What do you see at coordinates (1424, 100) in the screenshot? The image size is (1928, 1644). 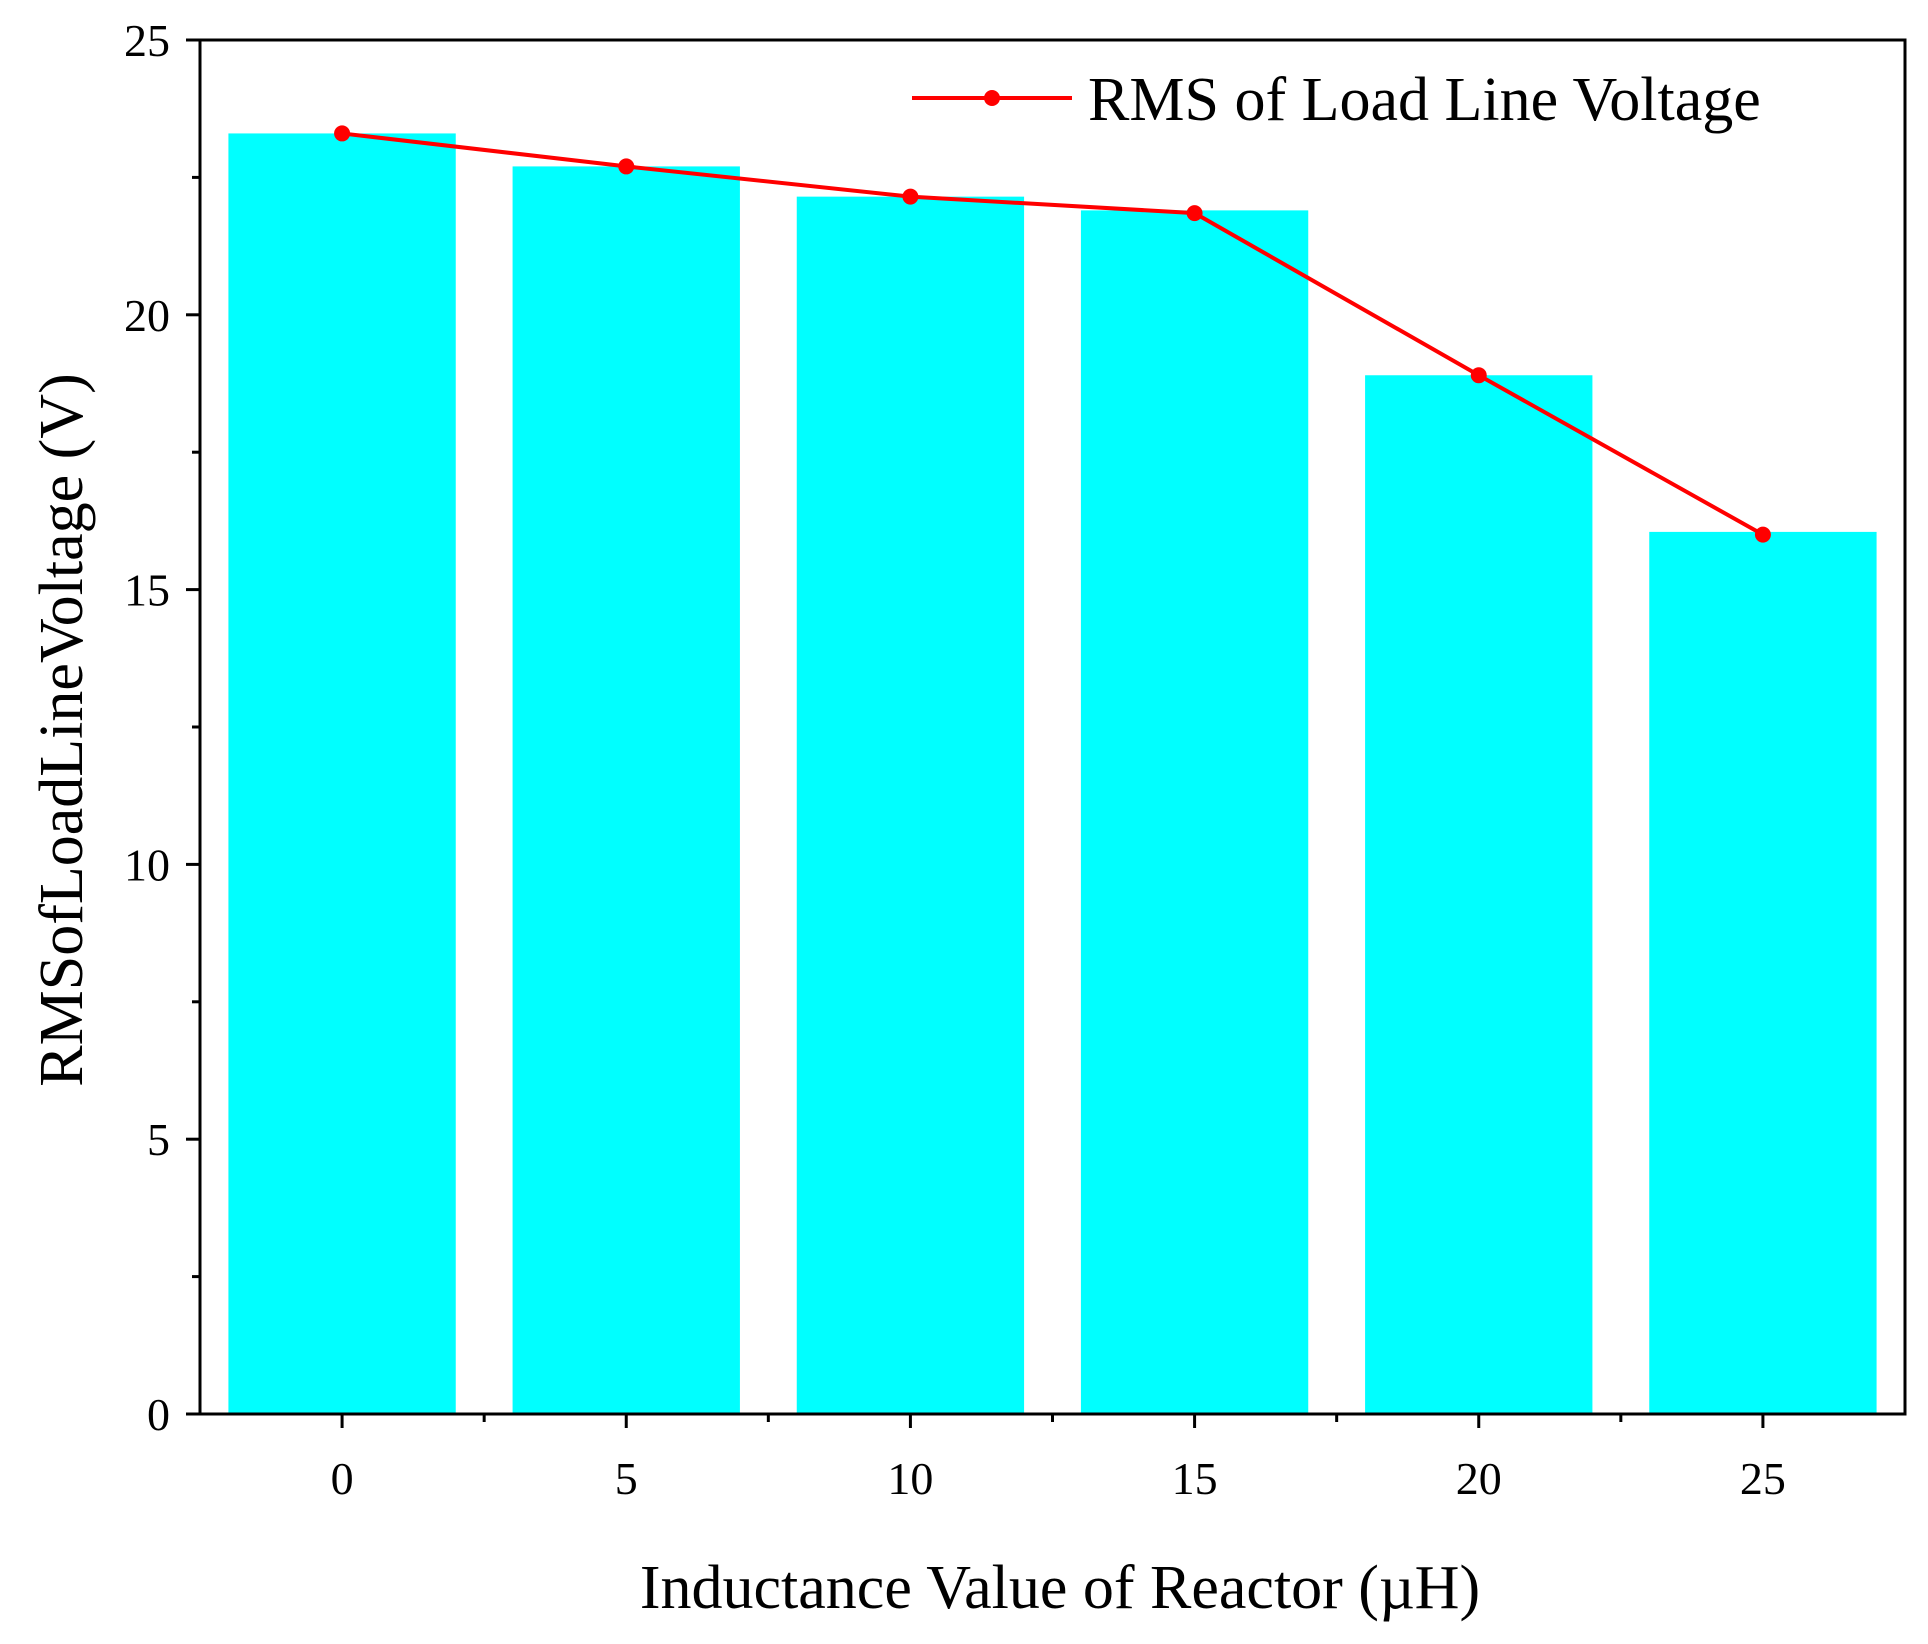 I see `legend-label: RMS of Load Line Voltage` at bounding box center [1424, 100].